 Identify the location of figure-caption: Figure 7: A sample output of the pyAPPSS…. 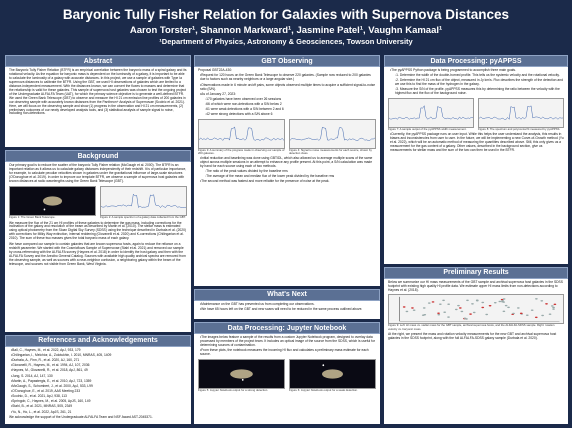
(427, 128).